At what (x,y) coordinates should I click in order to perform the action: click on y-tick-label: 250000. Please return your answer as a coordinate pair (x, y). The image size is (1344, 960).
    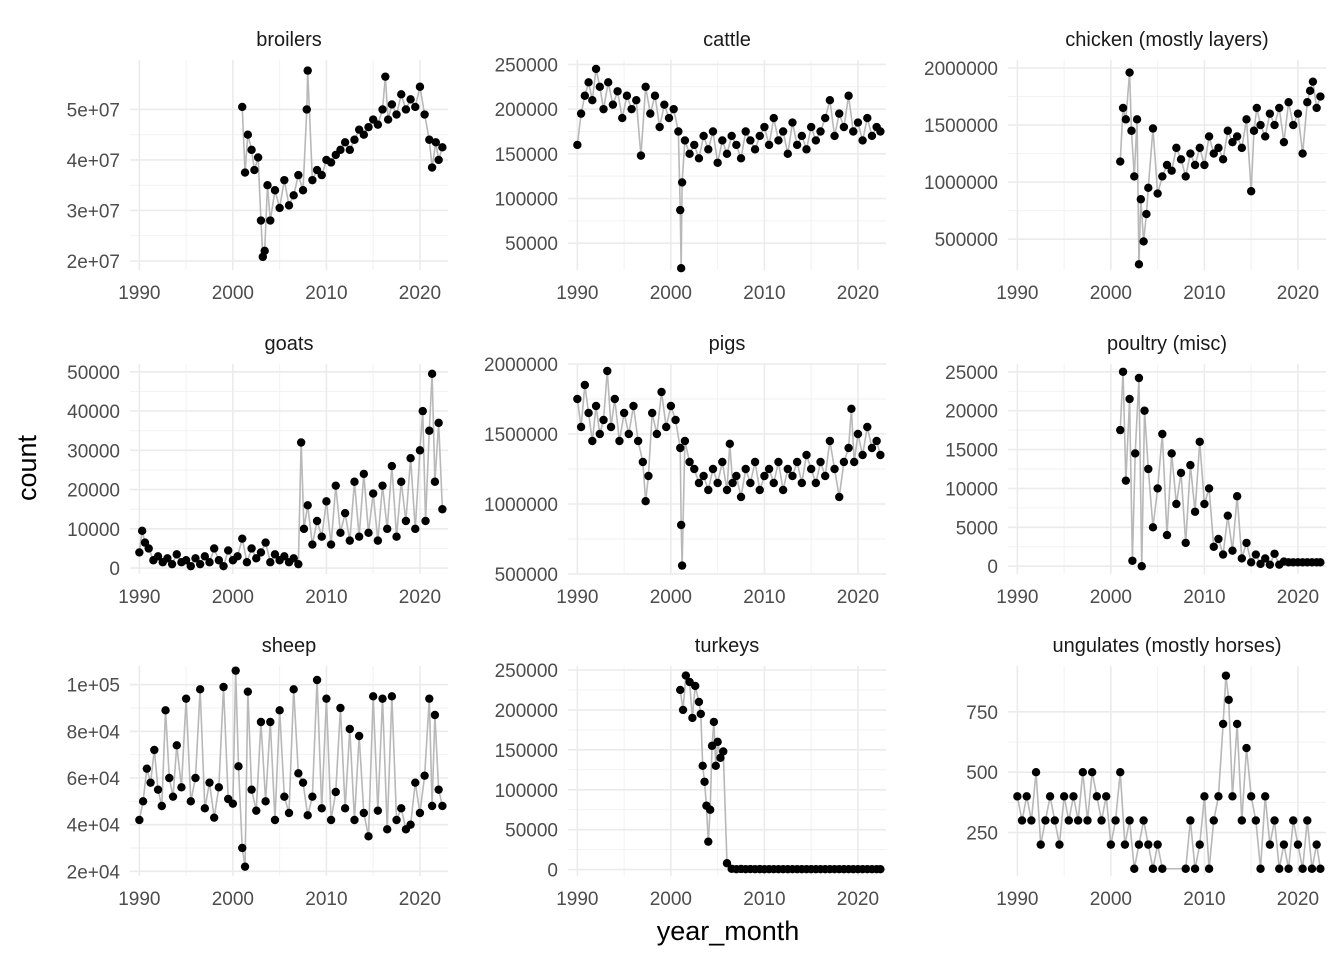
    Looking at the image, I should click on (526, 671).